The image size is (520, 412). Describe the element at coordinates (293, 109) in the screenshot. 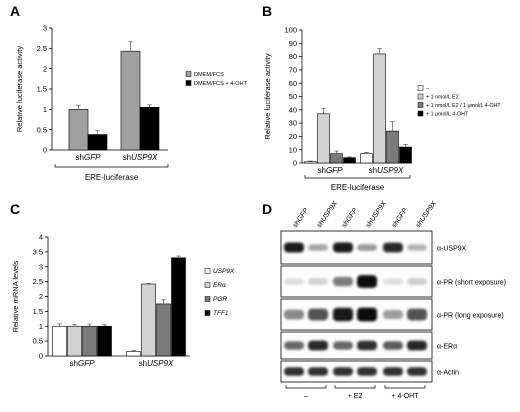

I see `y-tick-label: 40` at that location.